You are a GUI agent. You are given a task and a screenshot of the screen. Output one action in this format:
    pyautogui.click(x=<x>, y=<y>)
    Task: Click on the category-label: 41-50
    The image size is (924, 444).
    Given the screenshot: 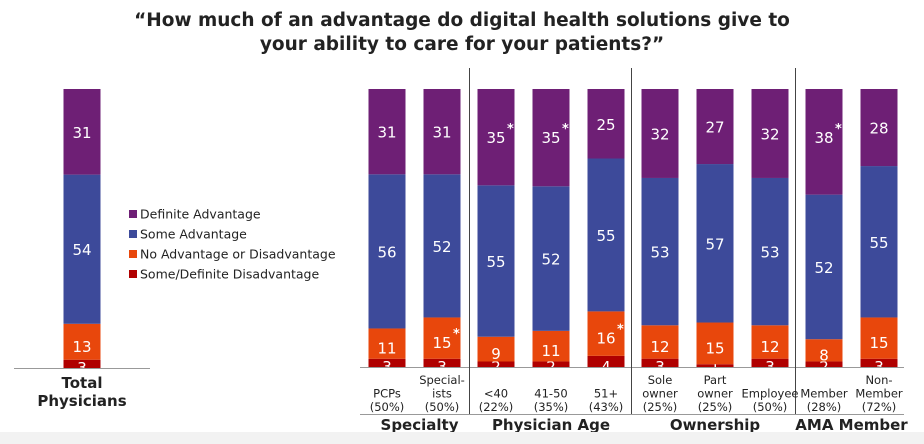 What is the action you would take?
    pyautogui.click(x=550, y=394)
    